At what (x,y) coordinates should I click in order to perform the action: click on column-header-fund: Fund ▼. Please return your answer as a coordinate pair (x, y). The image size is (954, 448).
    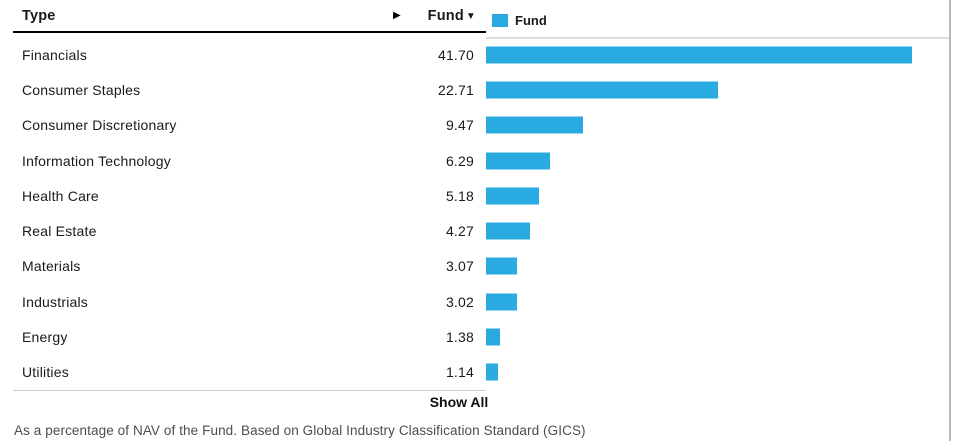
    Looking at the image, I should click on (238, 16).